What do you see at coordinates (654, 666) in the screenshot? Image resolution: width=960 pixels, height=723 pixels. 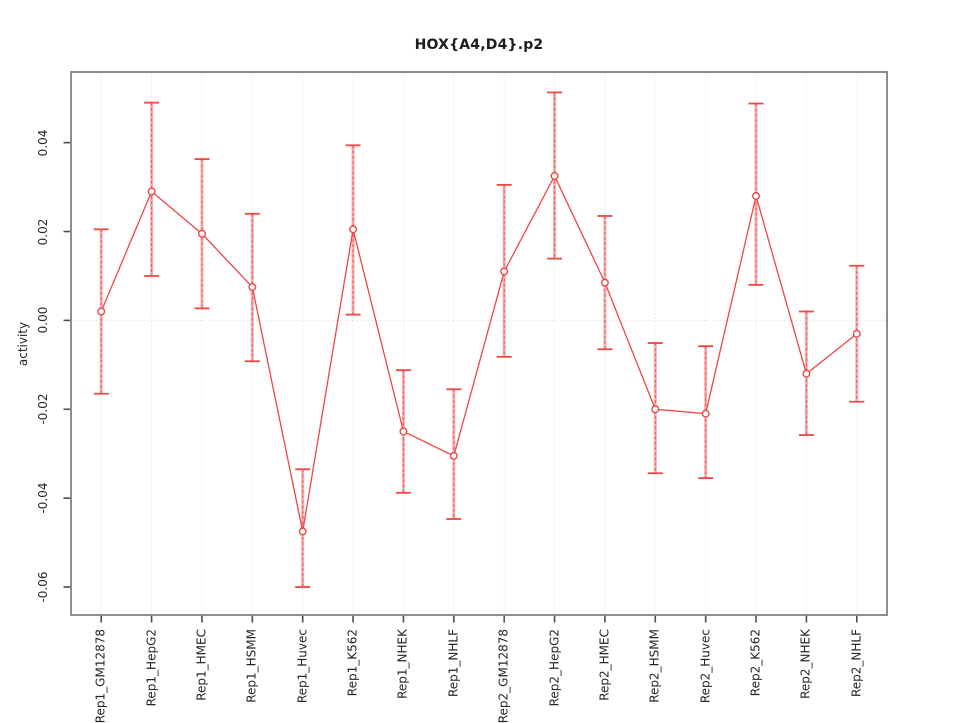 I see `x-tick-label: Rep2_HSMM` at bounding box center [654, 666].